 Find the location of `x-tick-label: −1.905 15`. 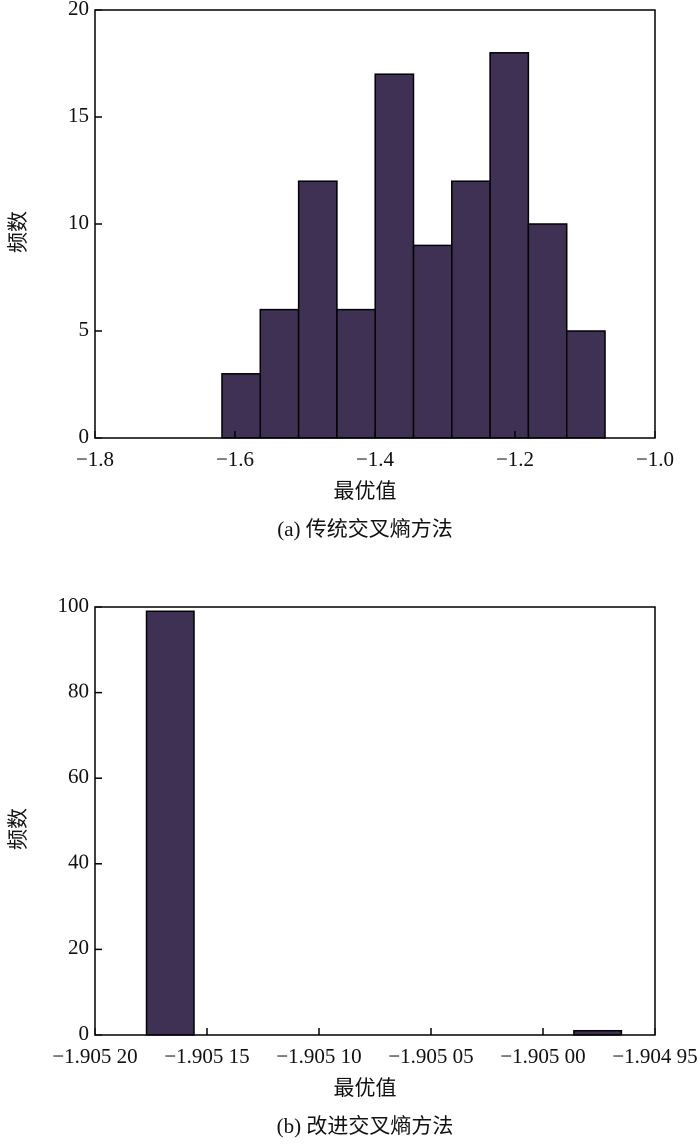

x-tick-label: −1.905 15 is located at coordinates (206, 1056).